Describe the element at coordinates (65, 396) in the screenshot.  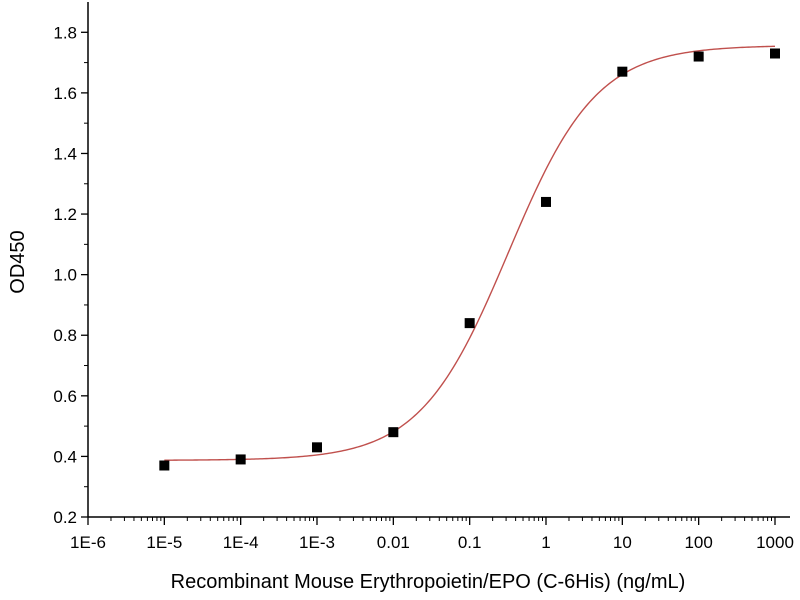
I see `y-tick-label: 0.6` at that location.